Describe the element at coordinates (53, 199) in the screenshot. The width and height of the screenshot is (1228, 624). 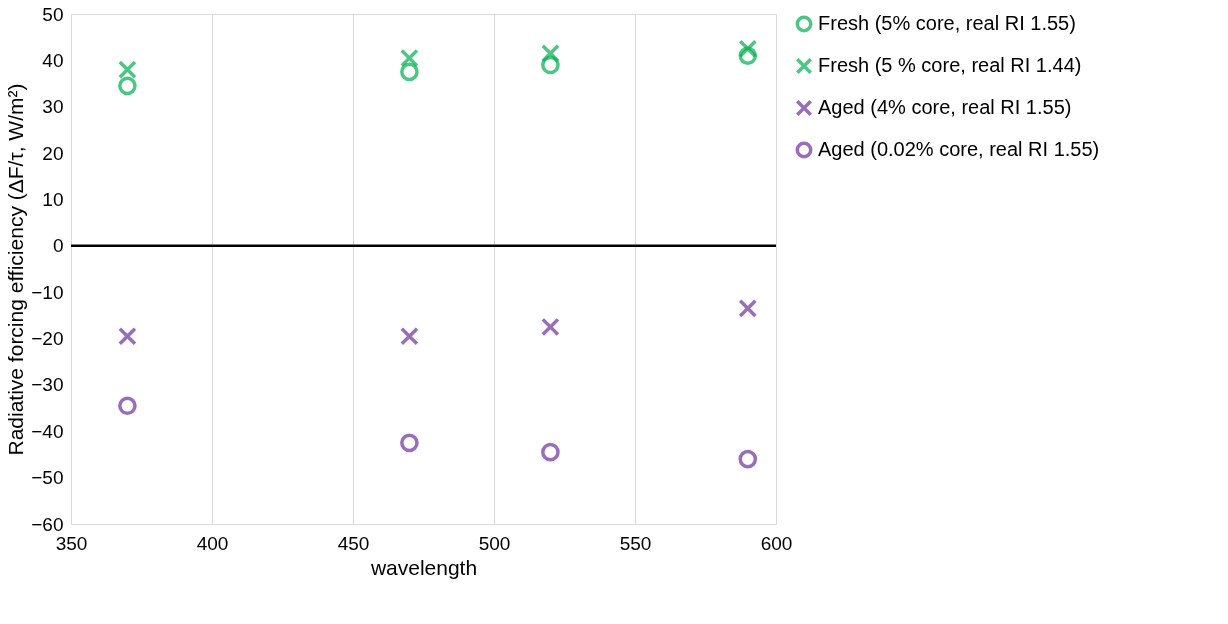
I see `y-tick-label: 10` at that location.